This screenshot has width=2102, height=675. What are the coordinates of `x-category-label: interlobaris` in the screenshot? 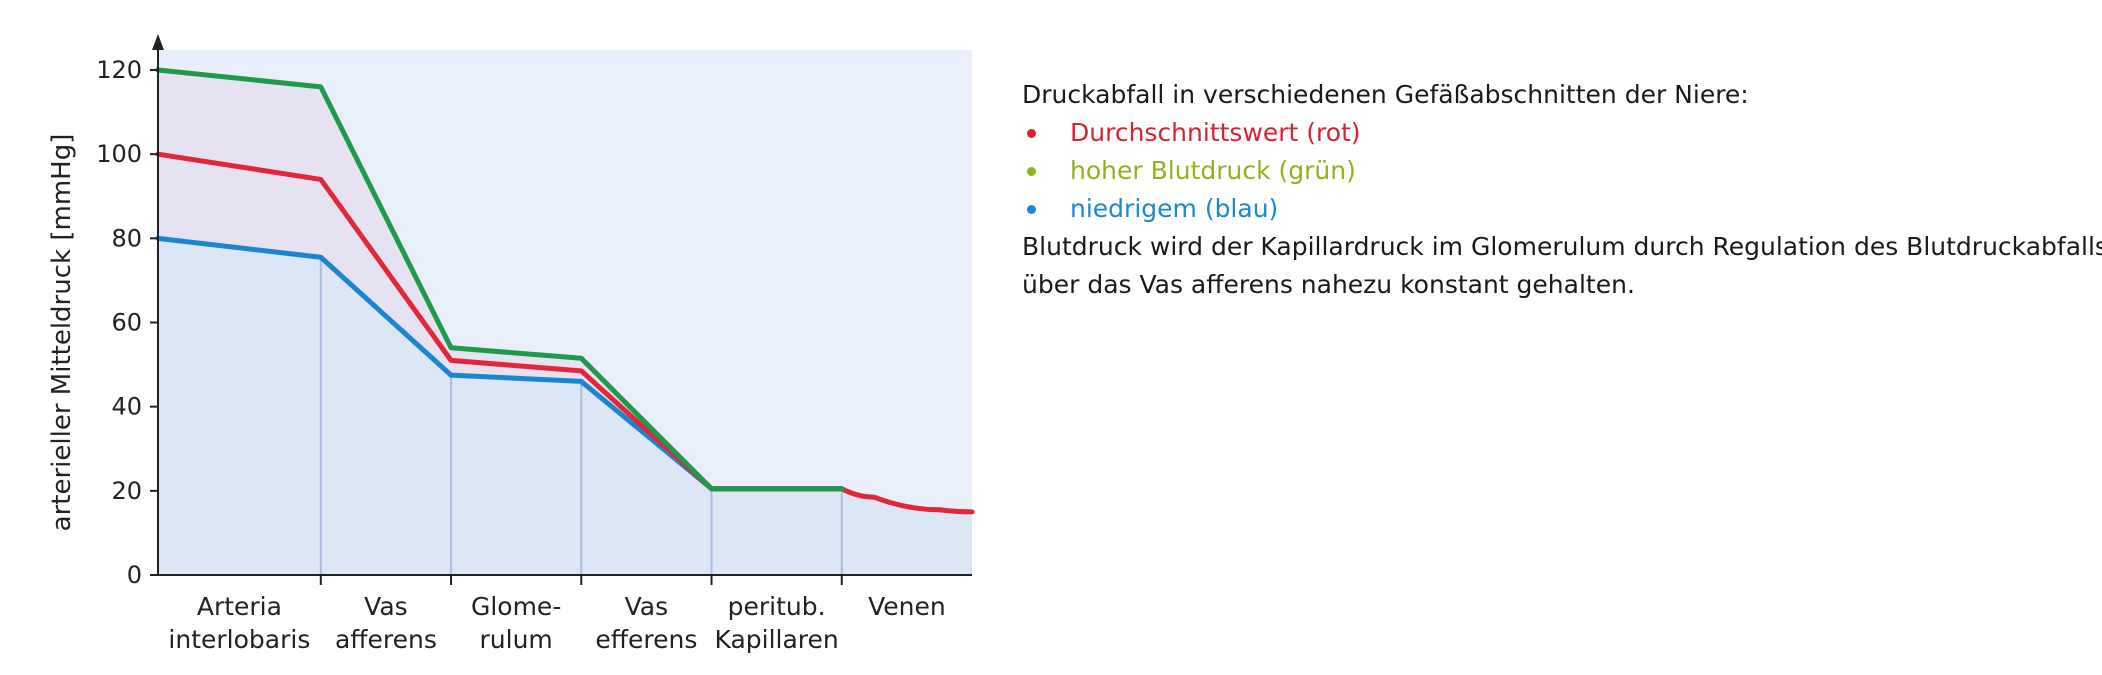 It's located at (239, 639).